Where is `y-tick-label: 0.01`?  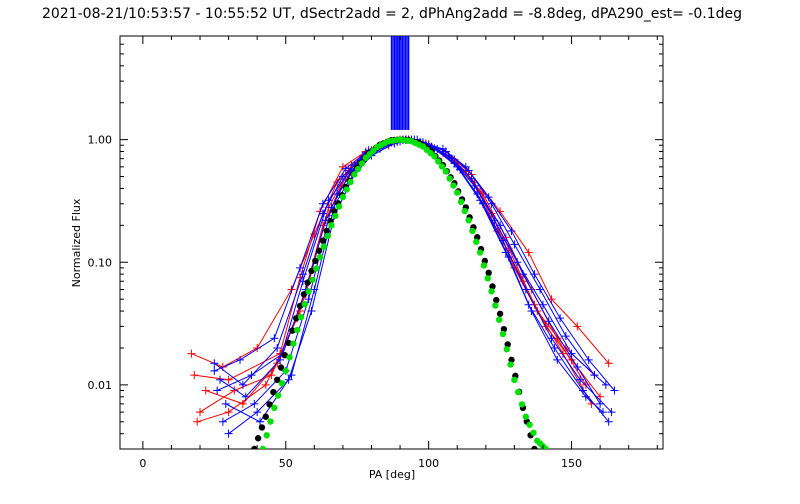 y-tick-label: 0.01 is located at coordinates (100, 385).